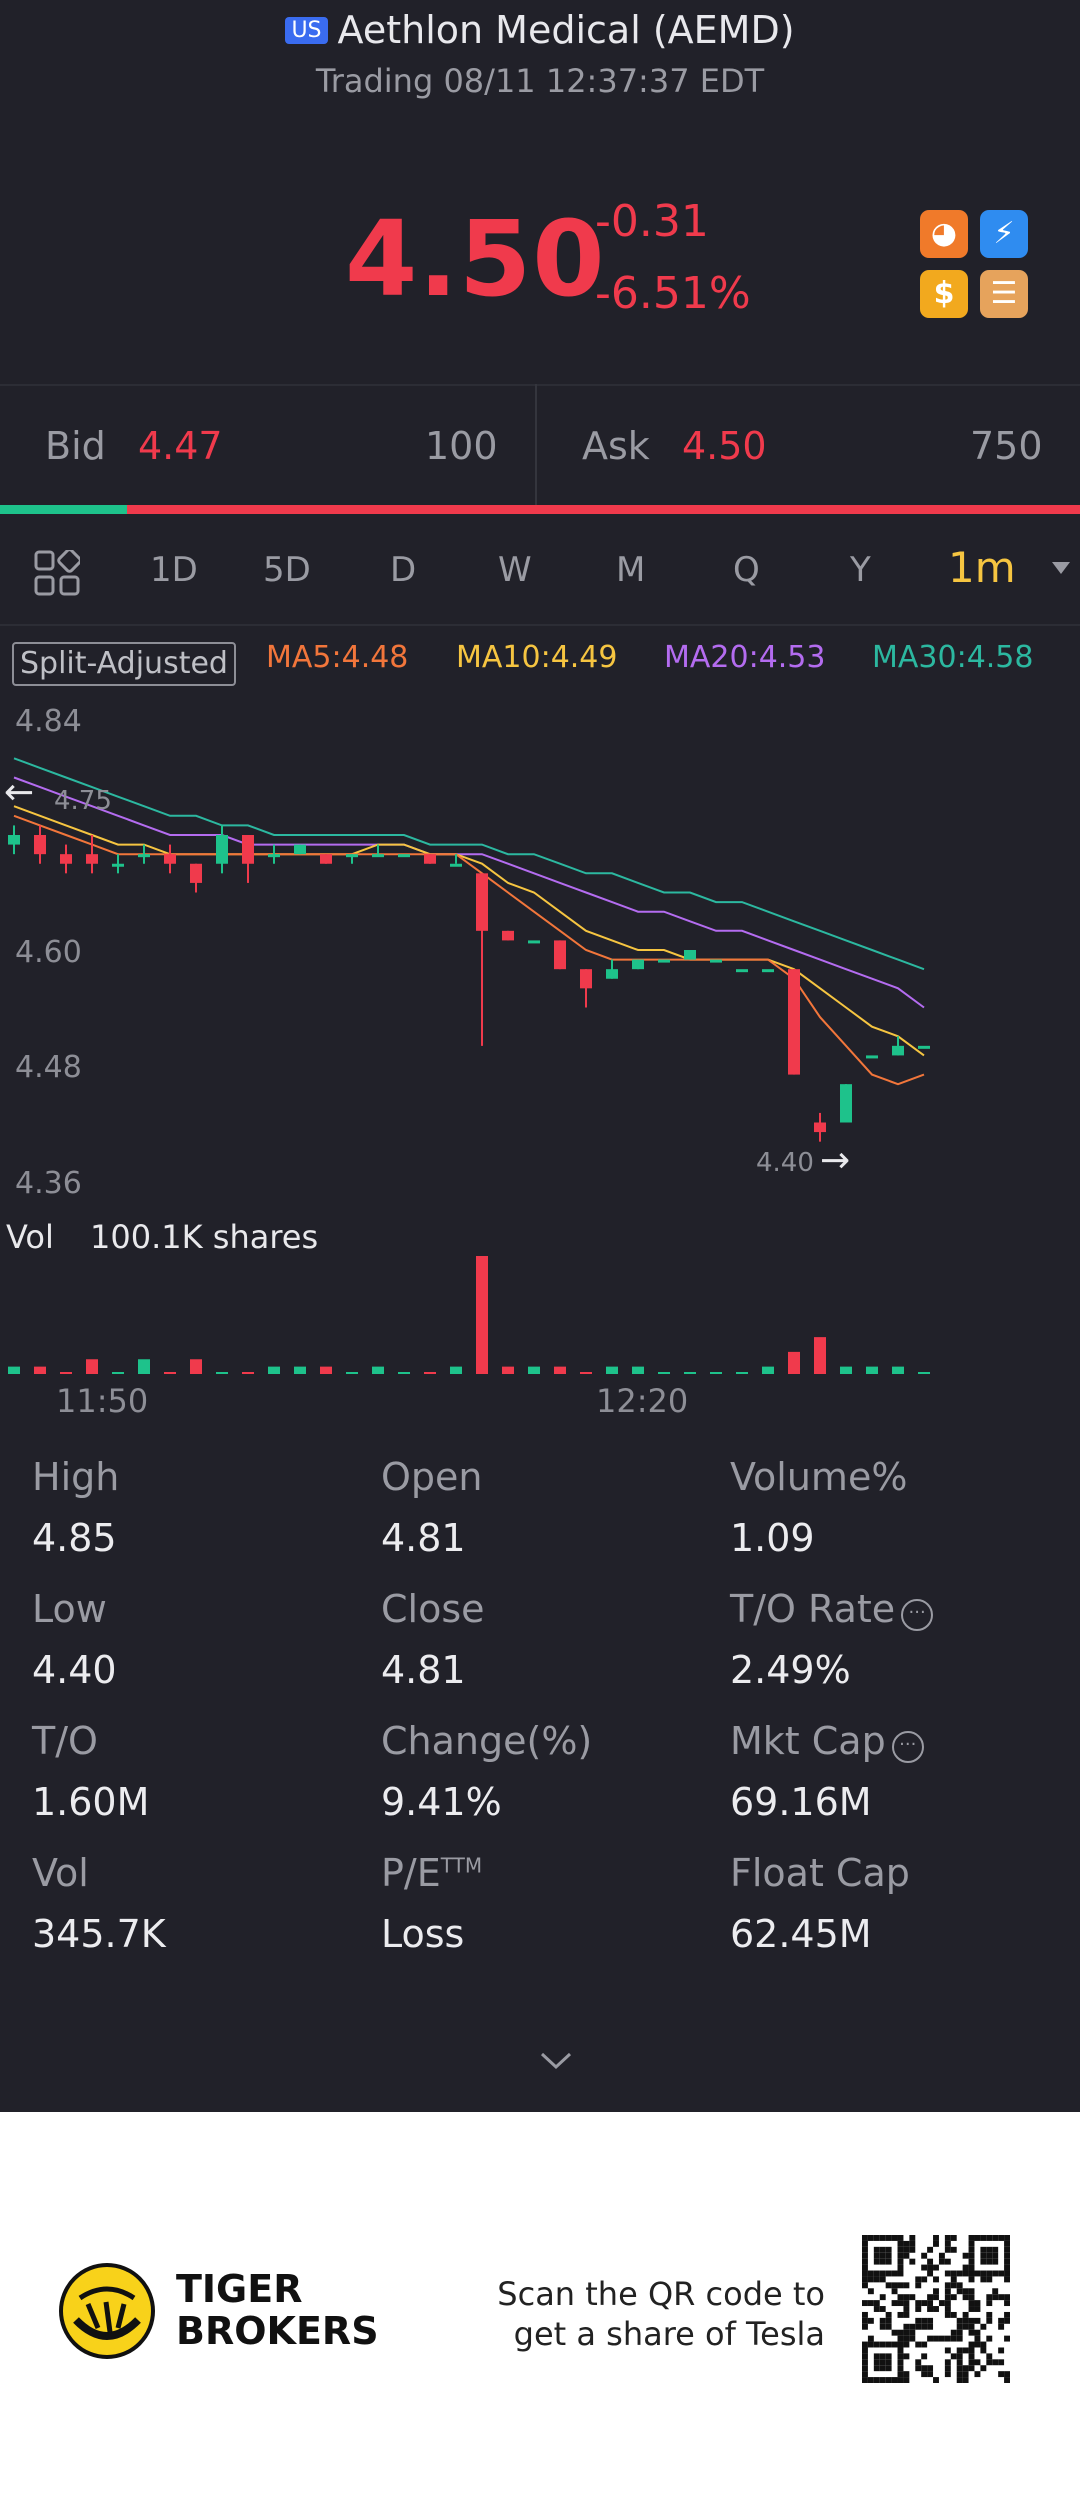 Image resolution: width=1080 pixels, height=2509 pixels. Describe the element at coordinates (745, 657) in the screenshot. I see `ma20-value: MA20:4.53` at that location.